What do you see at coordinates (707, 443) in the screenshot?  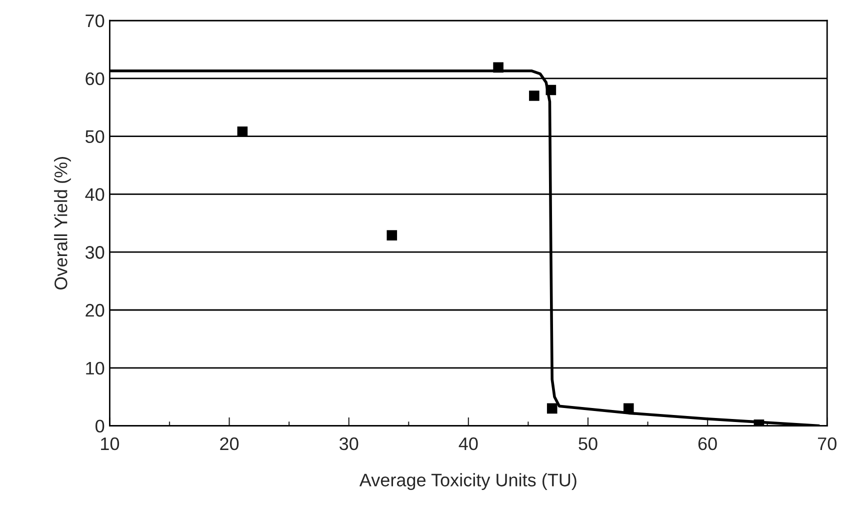 I see `x-tick-label: 60` at bounding box center [707, 443].